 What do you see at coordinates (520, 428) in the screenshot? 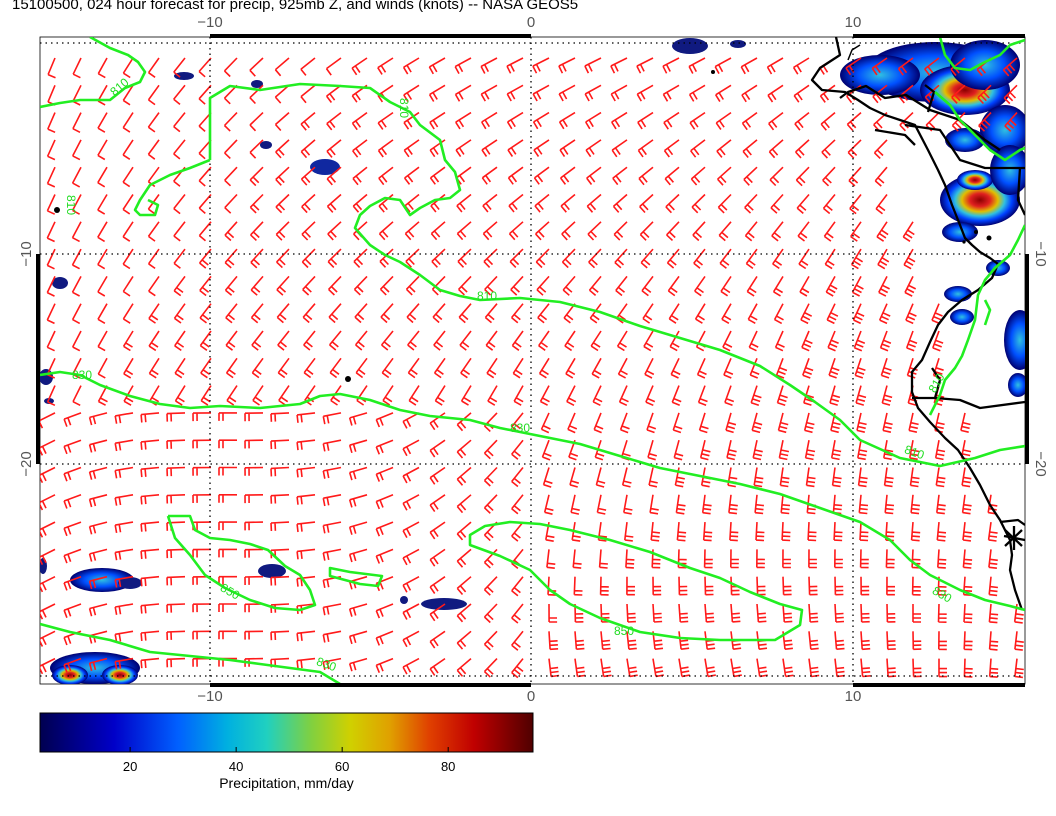
I see `contour-label: 830` at bounding box center [520, 428].